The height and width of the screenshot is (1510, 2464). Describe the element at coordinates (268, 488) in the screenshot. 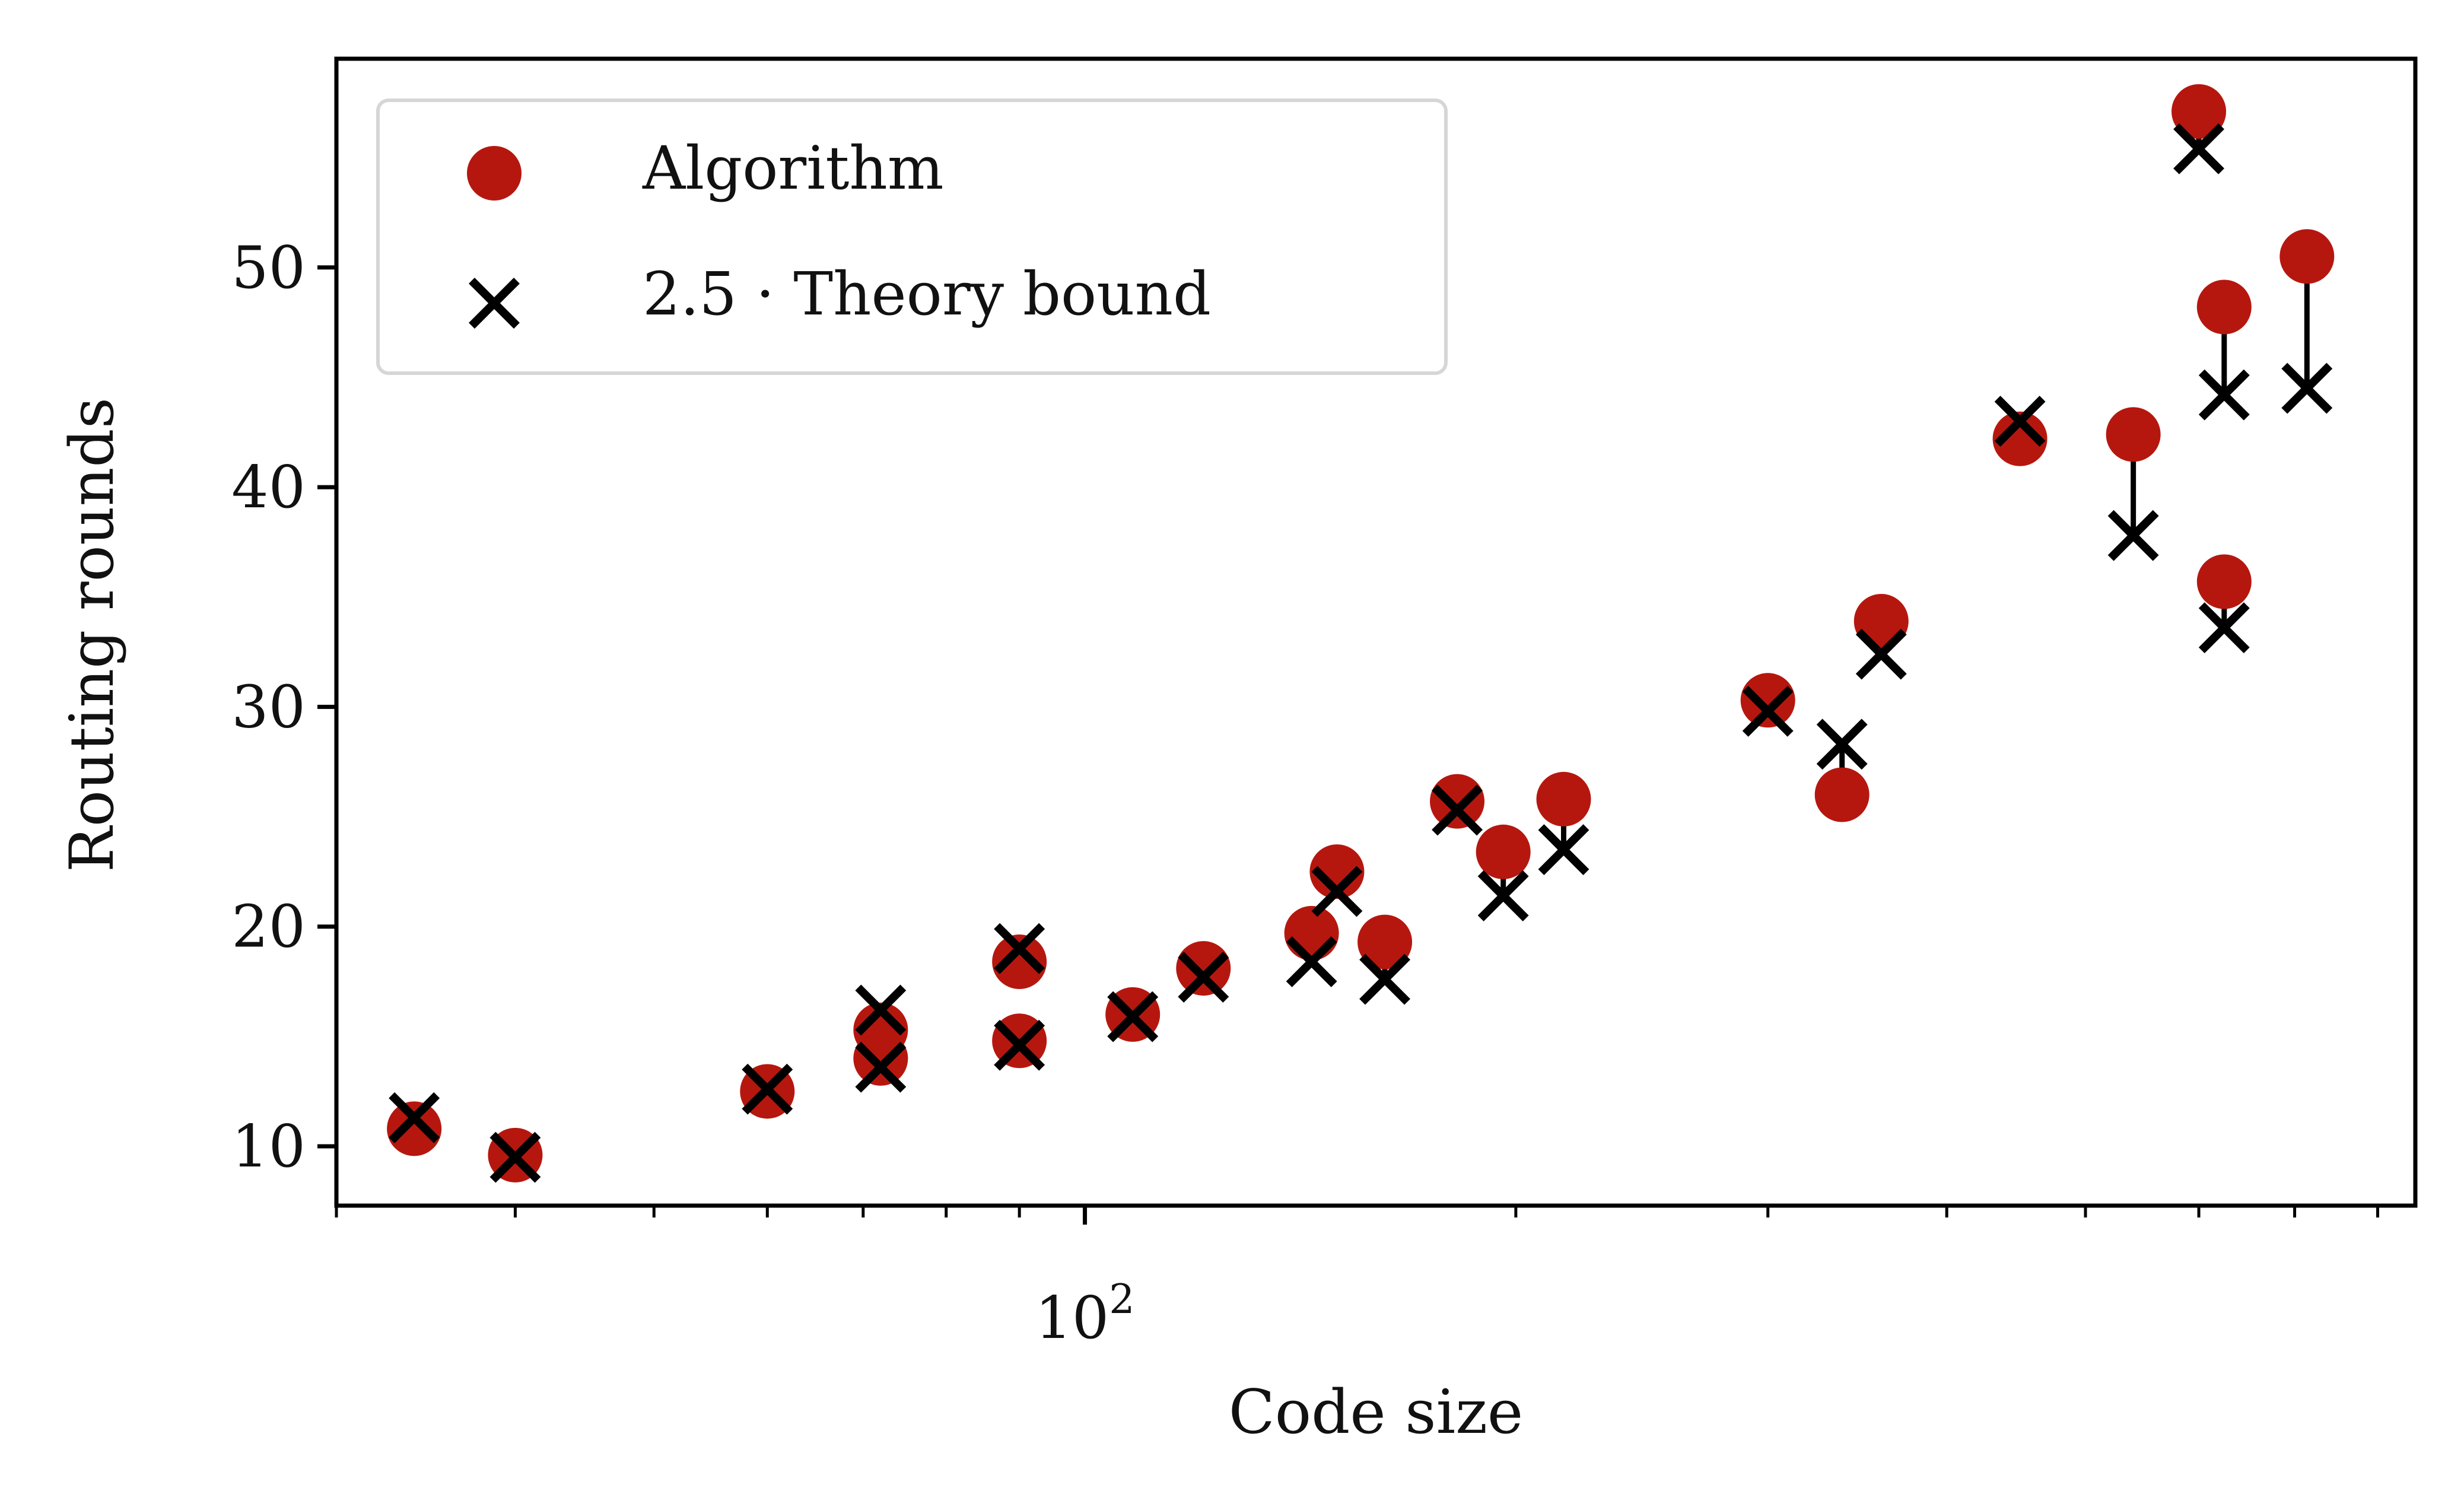

I see `y-tick-label: 40` at that location.